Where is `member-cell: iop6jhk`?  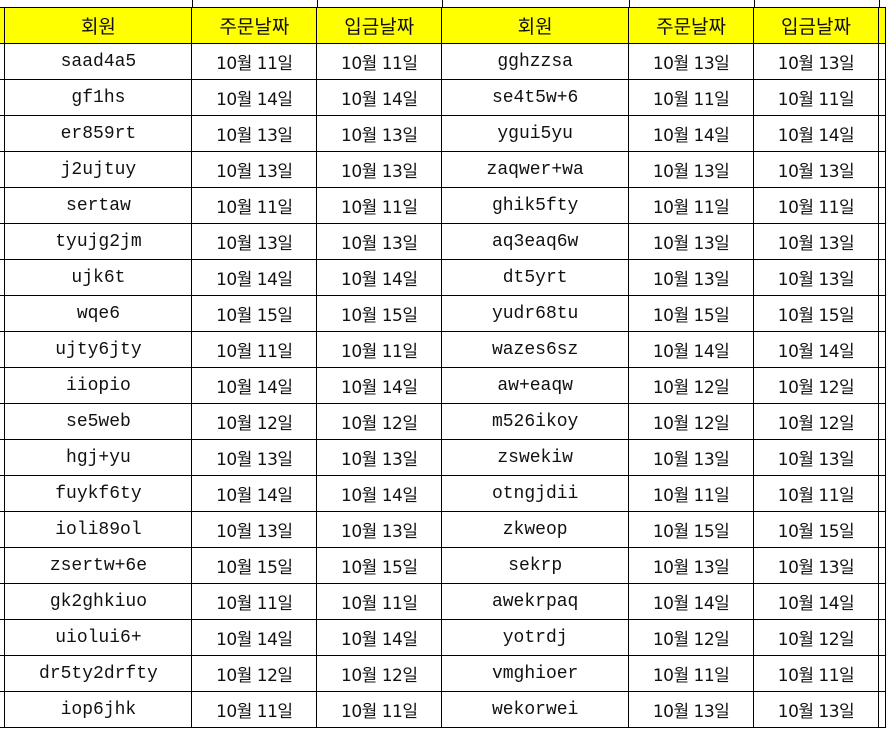
member-cell: iop6jhk is located at coordinates (98, 709).